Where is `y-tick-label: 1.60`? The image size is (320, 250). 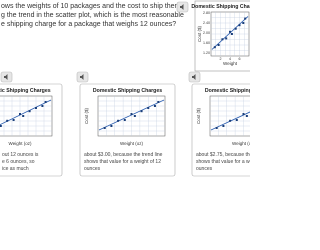
y-tick-label: 1.60 is located at coordinates (206, 43).